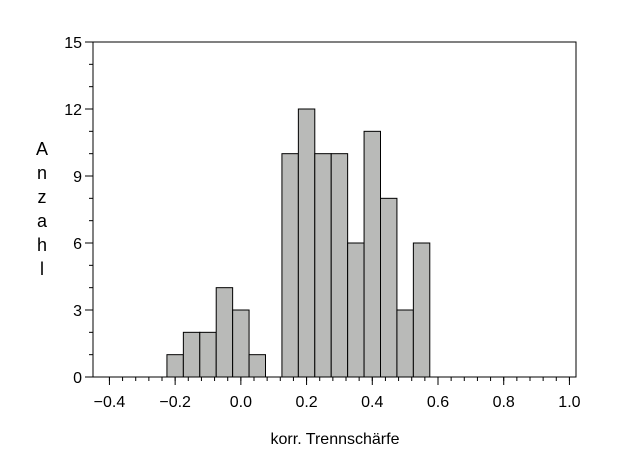 This screenshot has height=458, width=627. I want to click on x-tick-label: −0.4, so click(110, 402).